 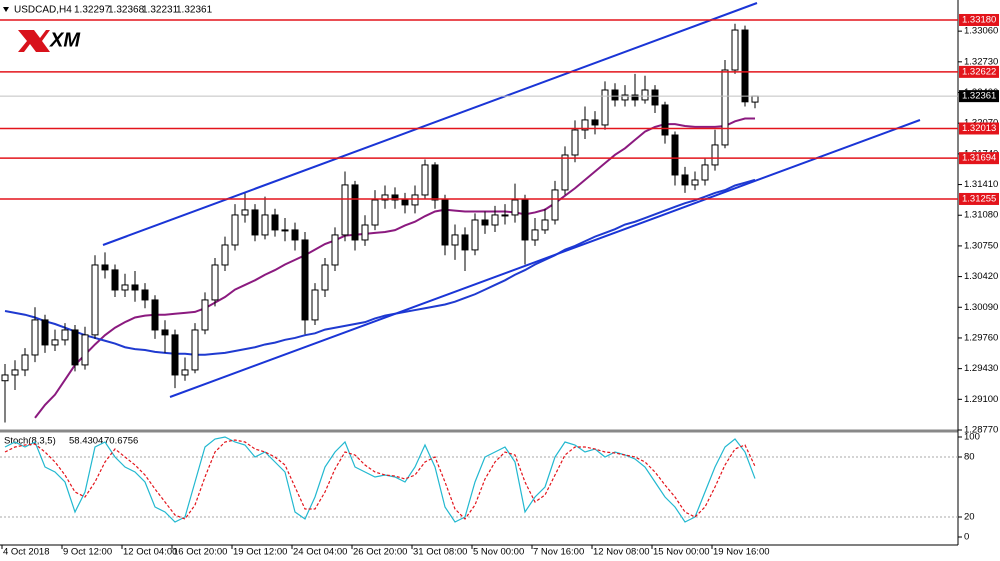 I want to click on x-tick-label: 9 Oct 12:00, so click(x=87, y=552).